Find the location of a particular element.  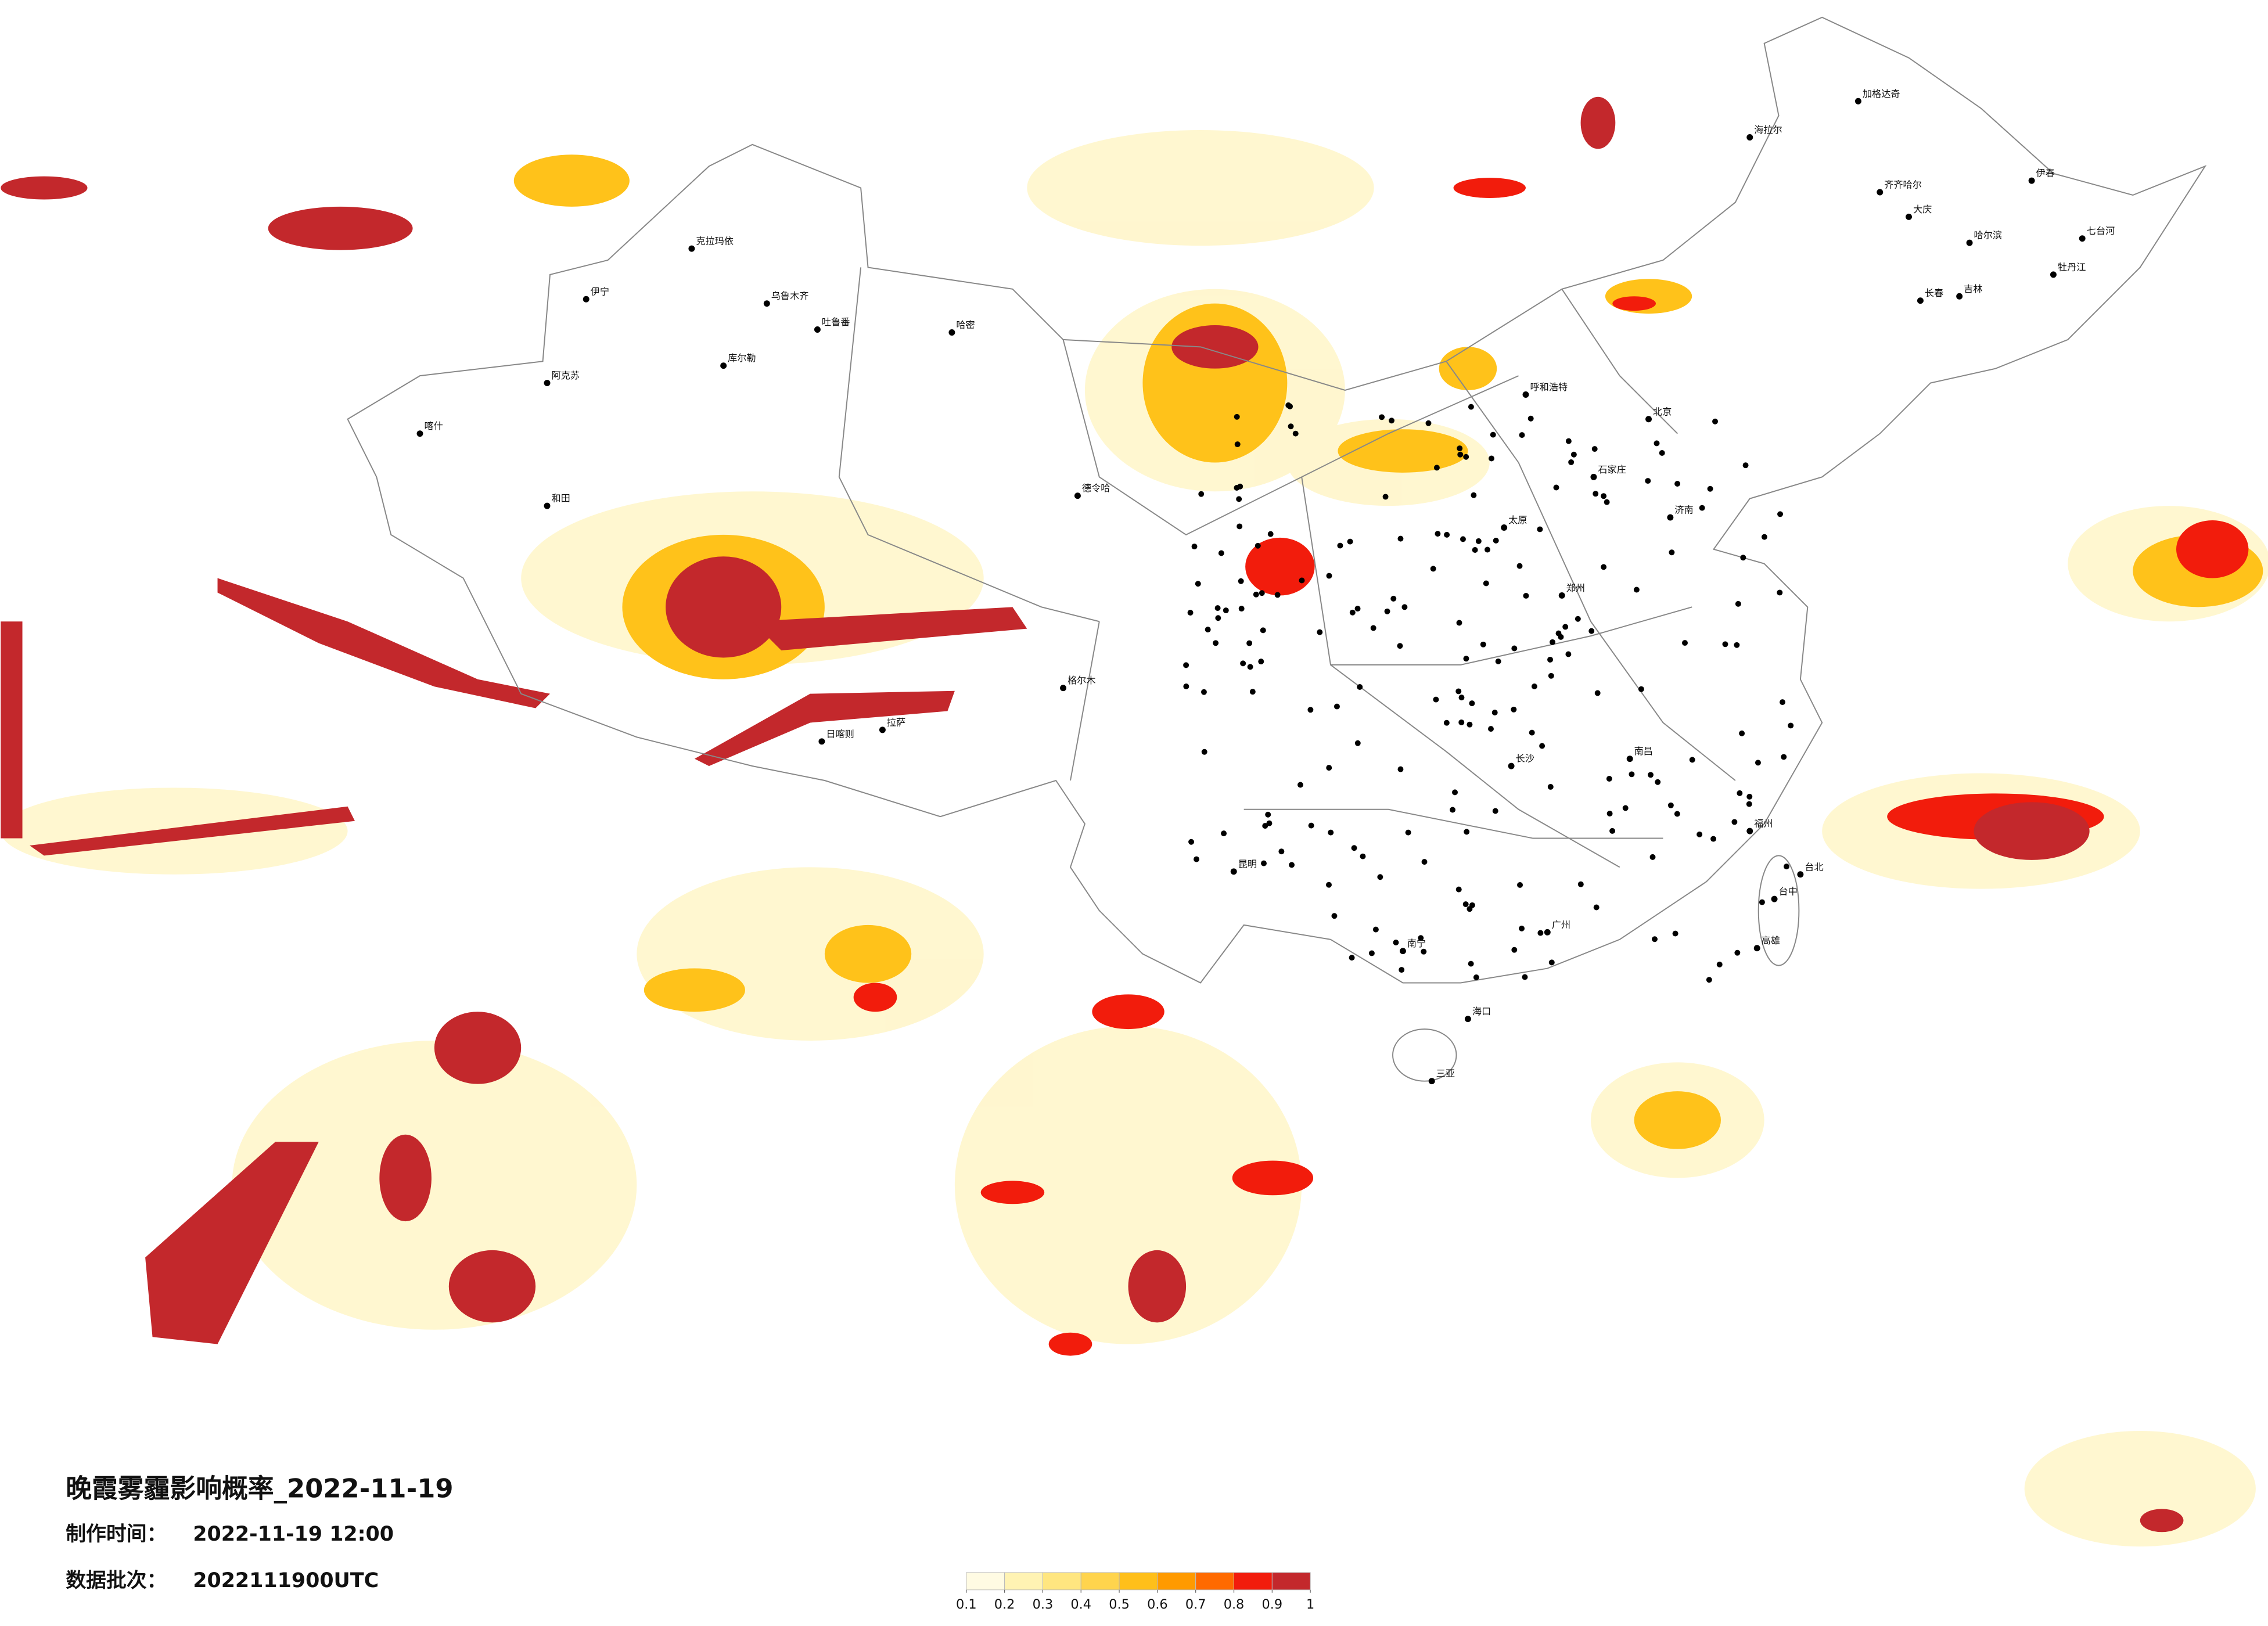

legend: 0.1 0.2 0.3 0.4 0.5 0.6 0.7 0.8 0.9 1 is located at coordinates (1135, 1592).